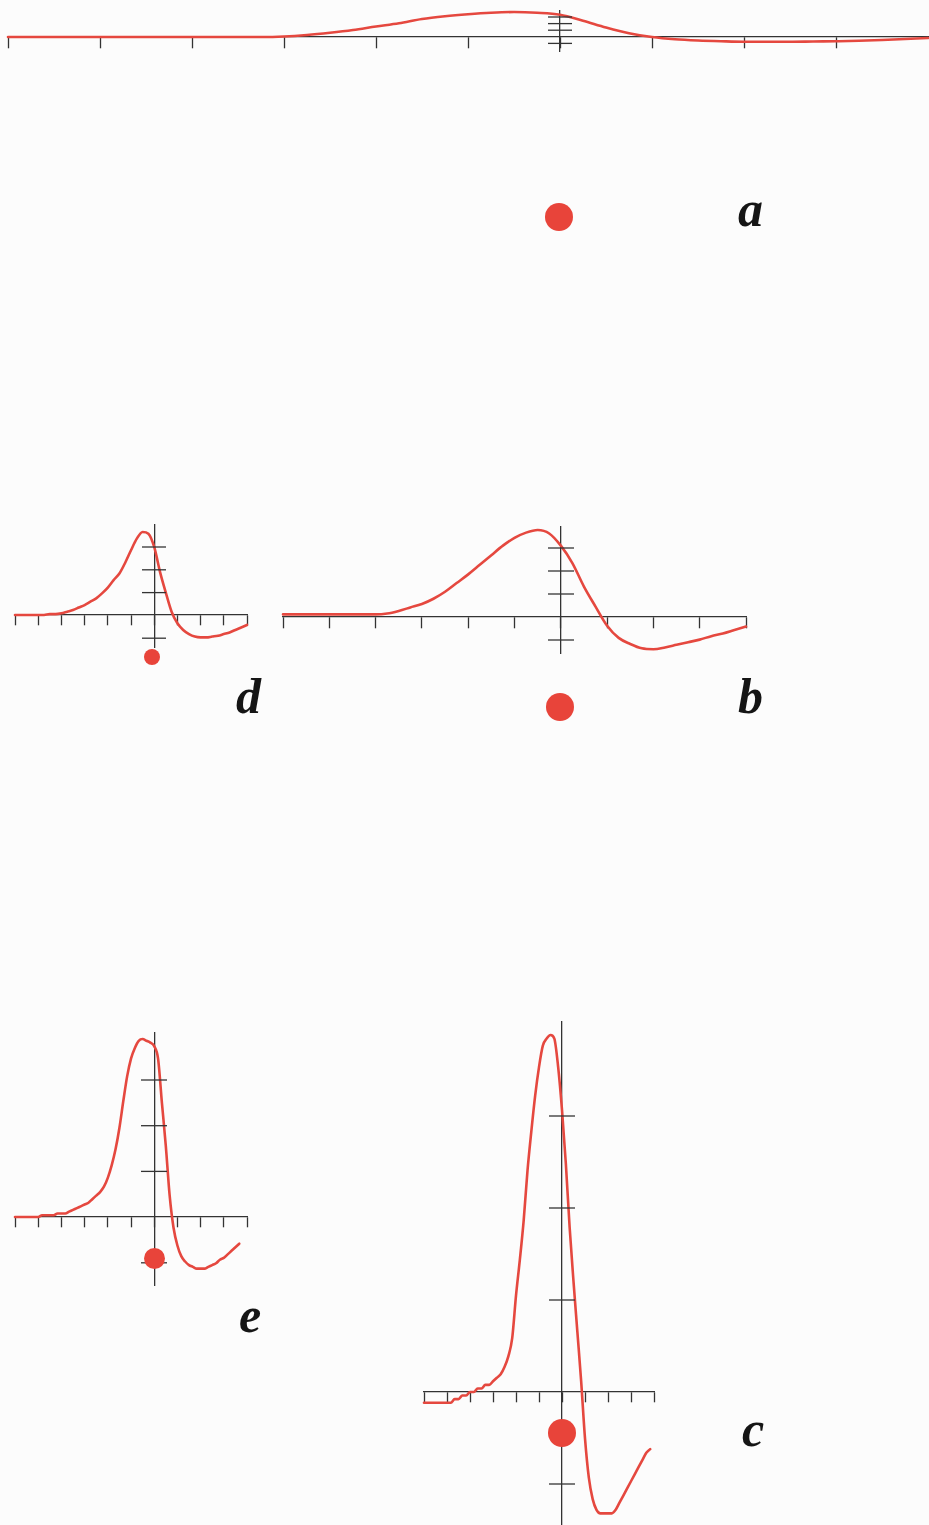 This screenshot has height=1525, width=929. What do you see at coordinates (750, 209) in the screenshot?
I see `text: a` at bounding box center [750, 209].